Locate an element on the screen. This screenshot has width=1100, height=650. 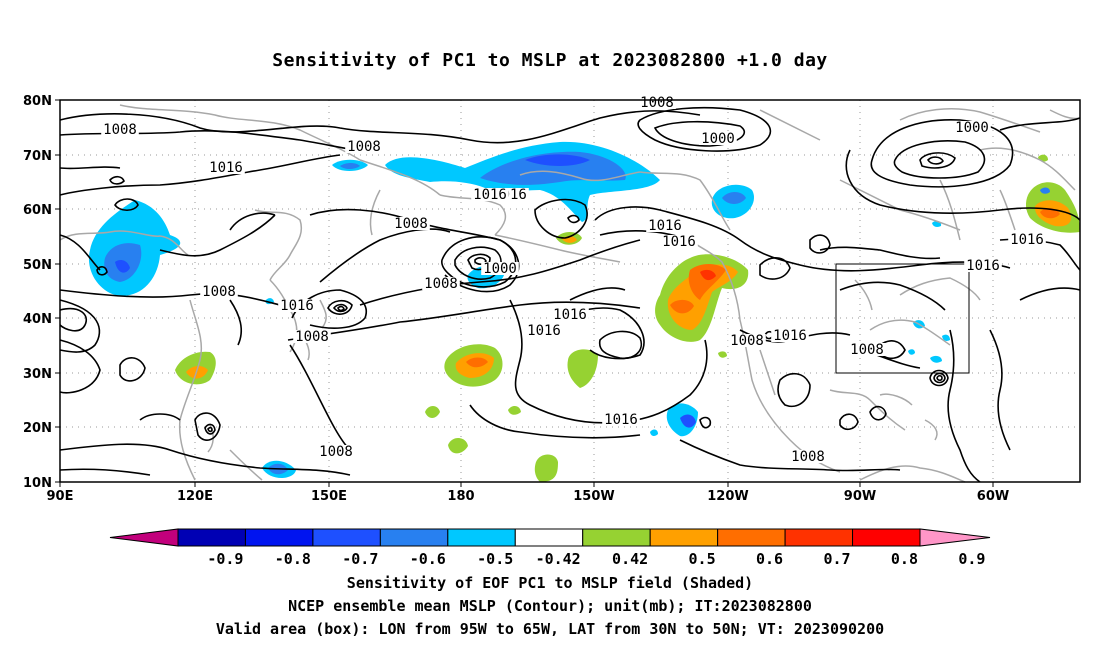
colorbar-tick-label: 0.6 is located at coordinates (769, 559).